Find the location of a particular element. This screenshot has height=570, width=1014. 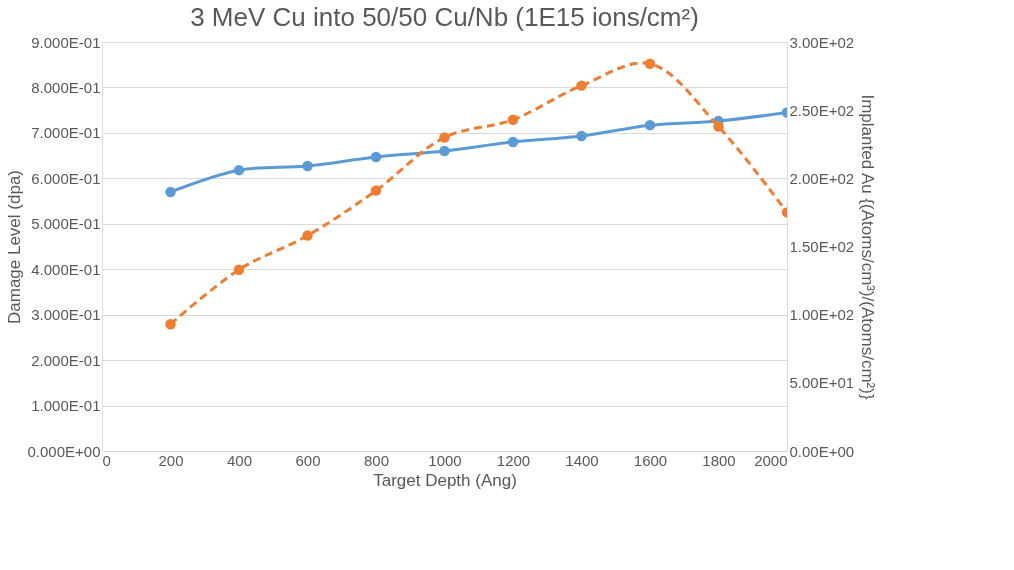

y-tick-label: 0.000E+00 is located at coordinates (64, 451).